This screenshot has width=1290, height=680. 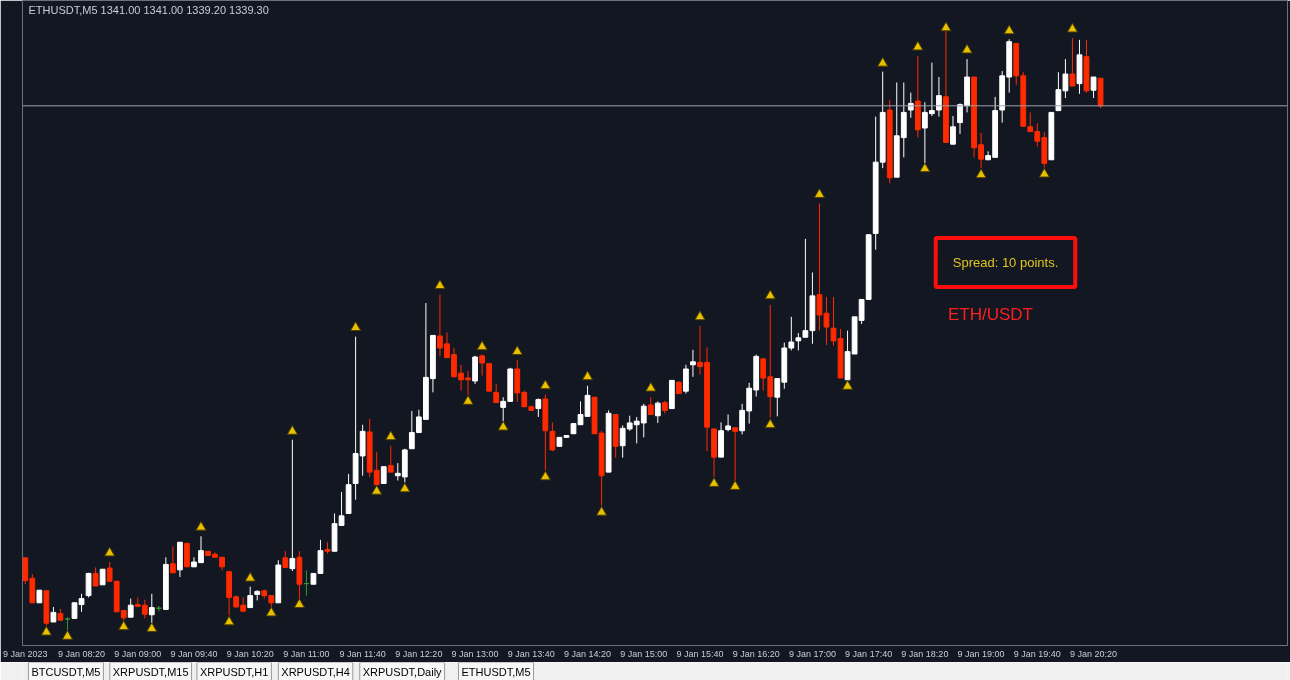 I want to click on x-tick-label: 9 Jan 12:20, so click(x=419, y=653).